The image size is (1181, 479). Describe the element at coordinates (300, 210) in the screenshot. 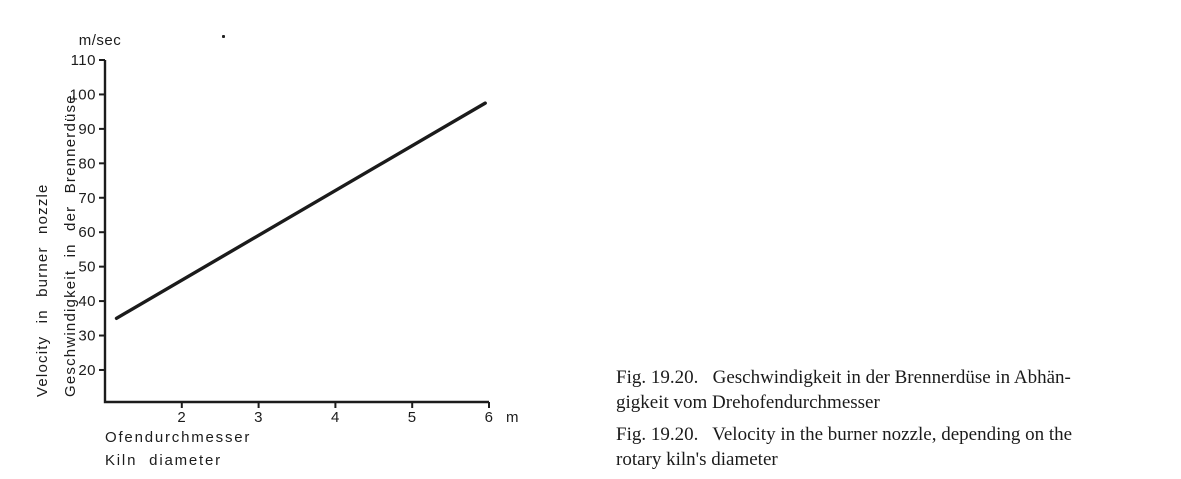

I see `data-line` at that location.